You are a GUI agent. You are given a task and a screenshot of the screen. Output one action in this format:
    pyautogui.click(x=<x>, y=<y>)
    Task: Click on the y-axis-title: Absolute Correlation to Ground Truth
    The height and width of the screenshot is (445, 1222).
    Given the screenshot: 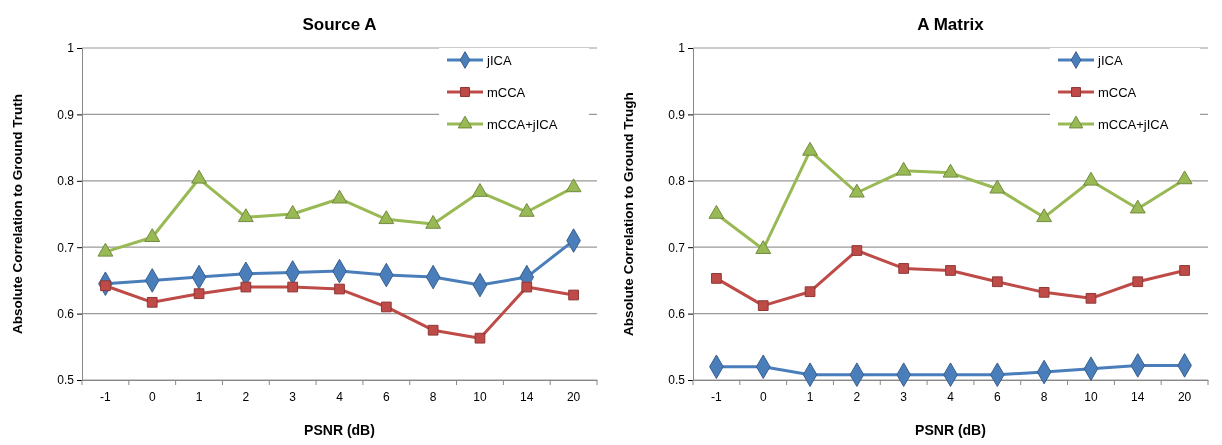 What is the action you would take?
    pyautogui.click(x=17, y=214)
    